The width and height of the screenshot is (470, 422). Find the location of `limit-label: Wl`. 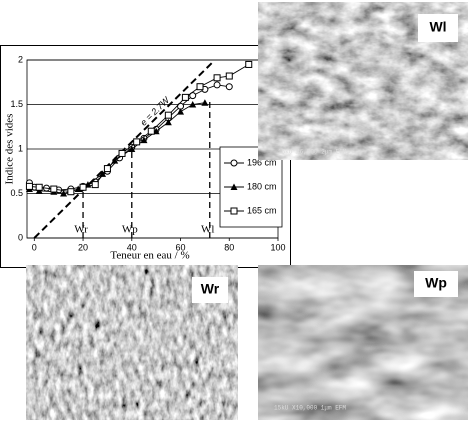

limit-label: Wl is located at coordinates (207, 230).